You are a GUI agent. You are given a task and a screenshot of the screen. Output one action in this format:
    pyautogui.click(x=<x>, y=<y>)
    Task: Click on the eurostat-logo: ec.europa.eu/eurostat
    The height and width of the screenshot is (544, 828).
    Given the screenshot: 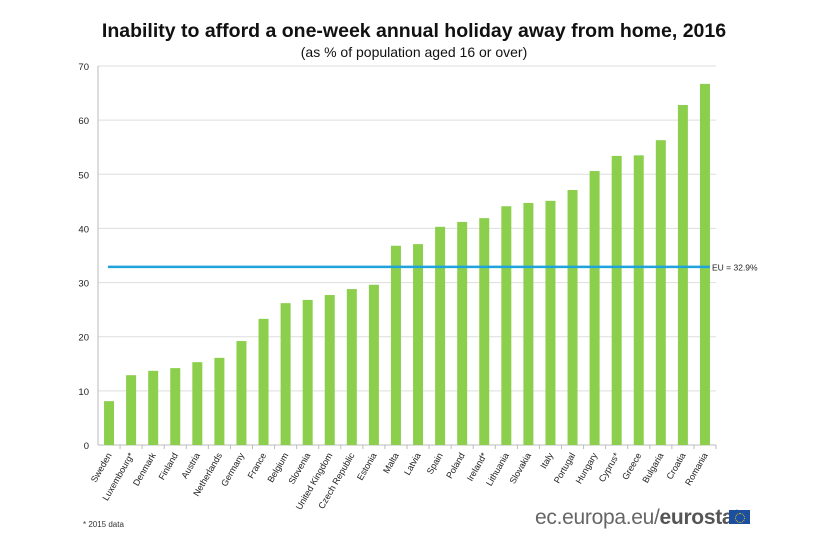 What is the action you would take?
    pyautogui.click(x=637, y=518)
    